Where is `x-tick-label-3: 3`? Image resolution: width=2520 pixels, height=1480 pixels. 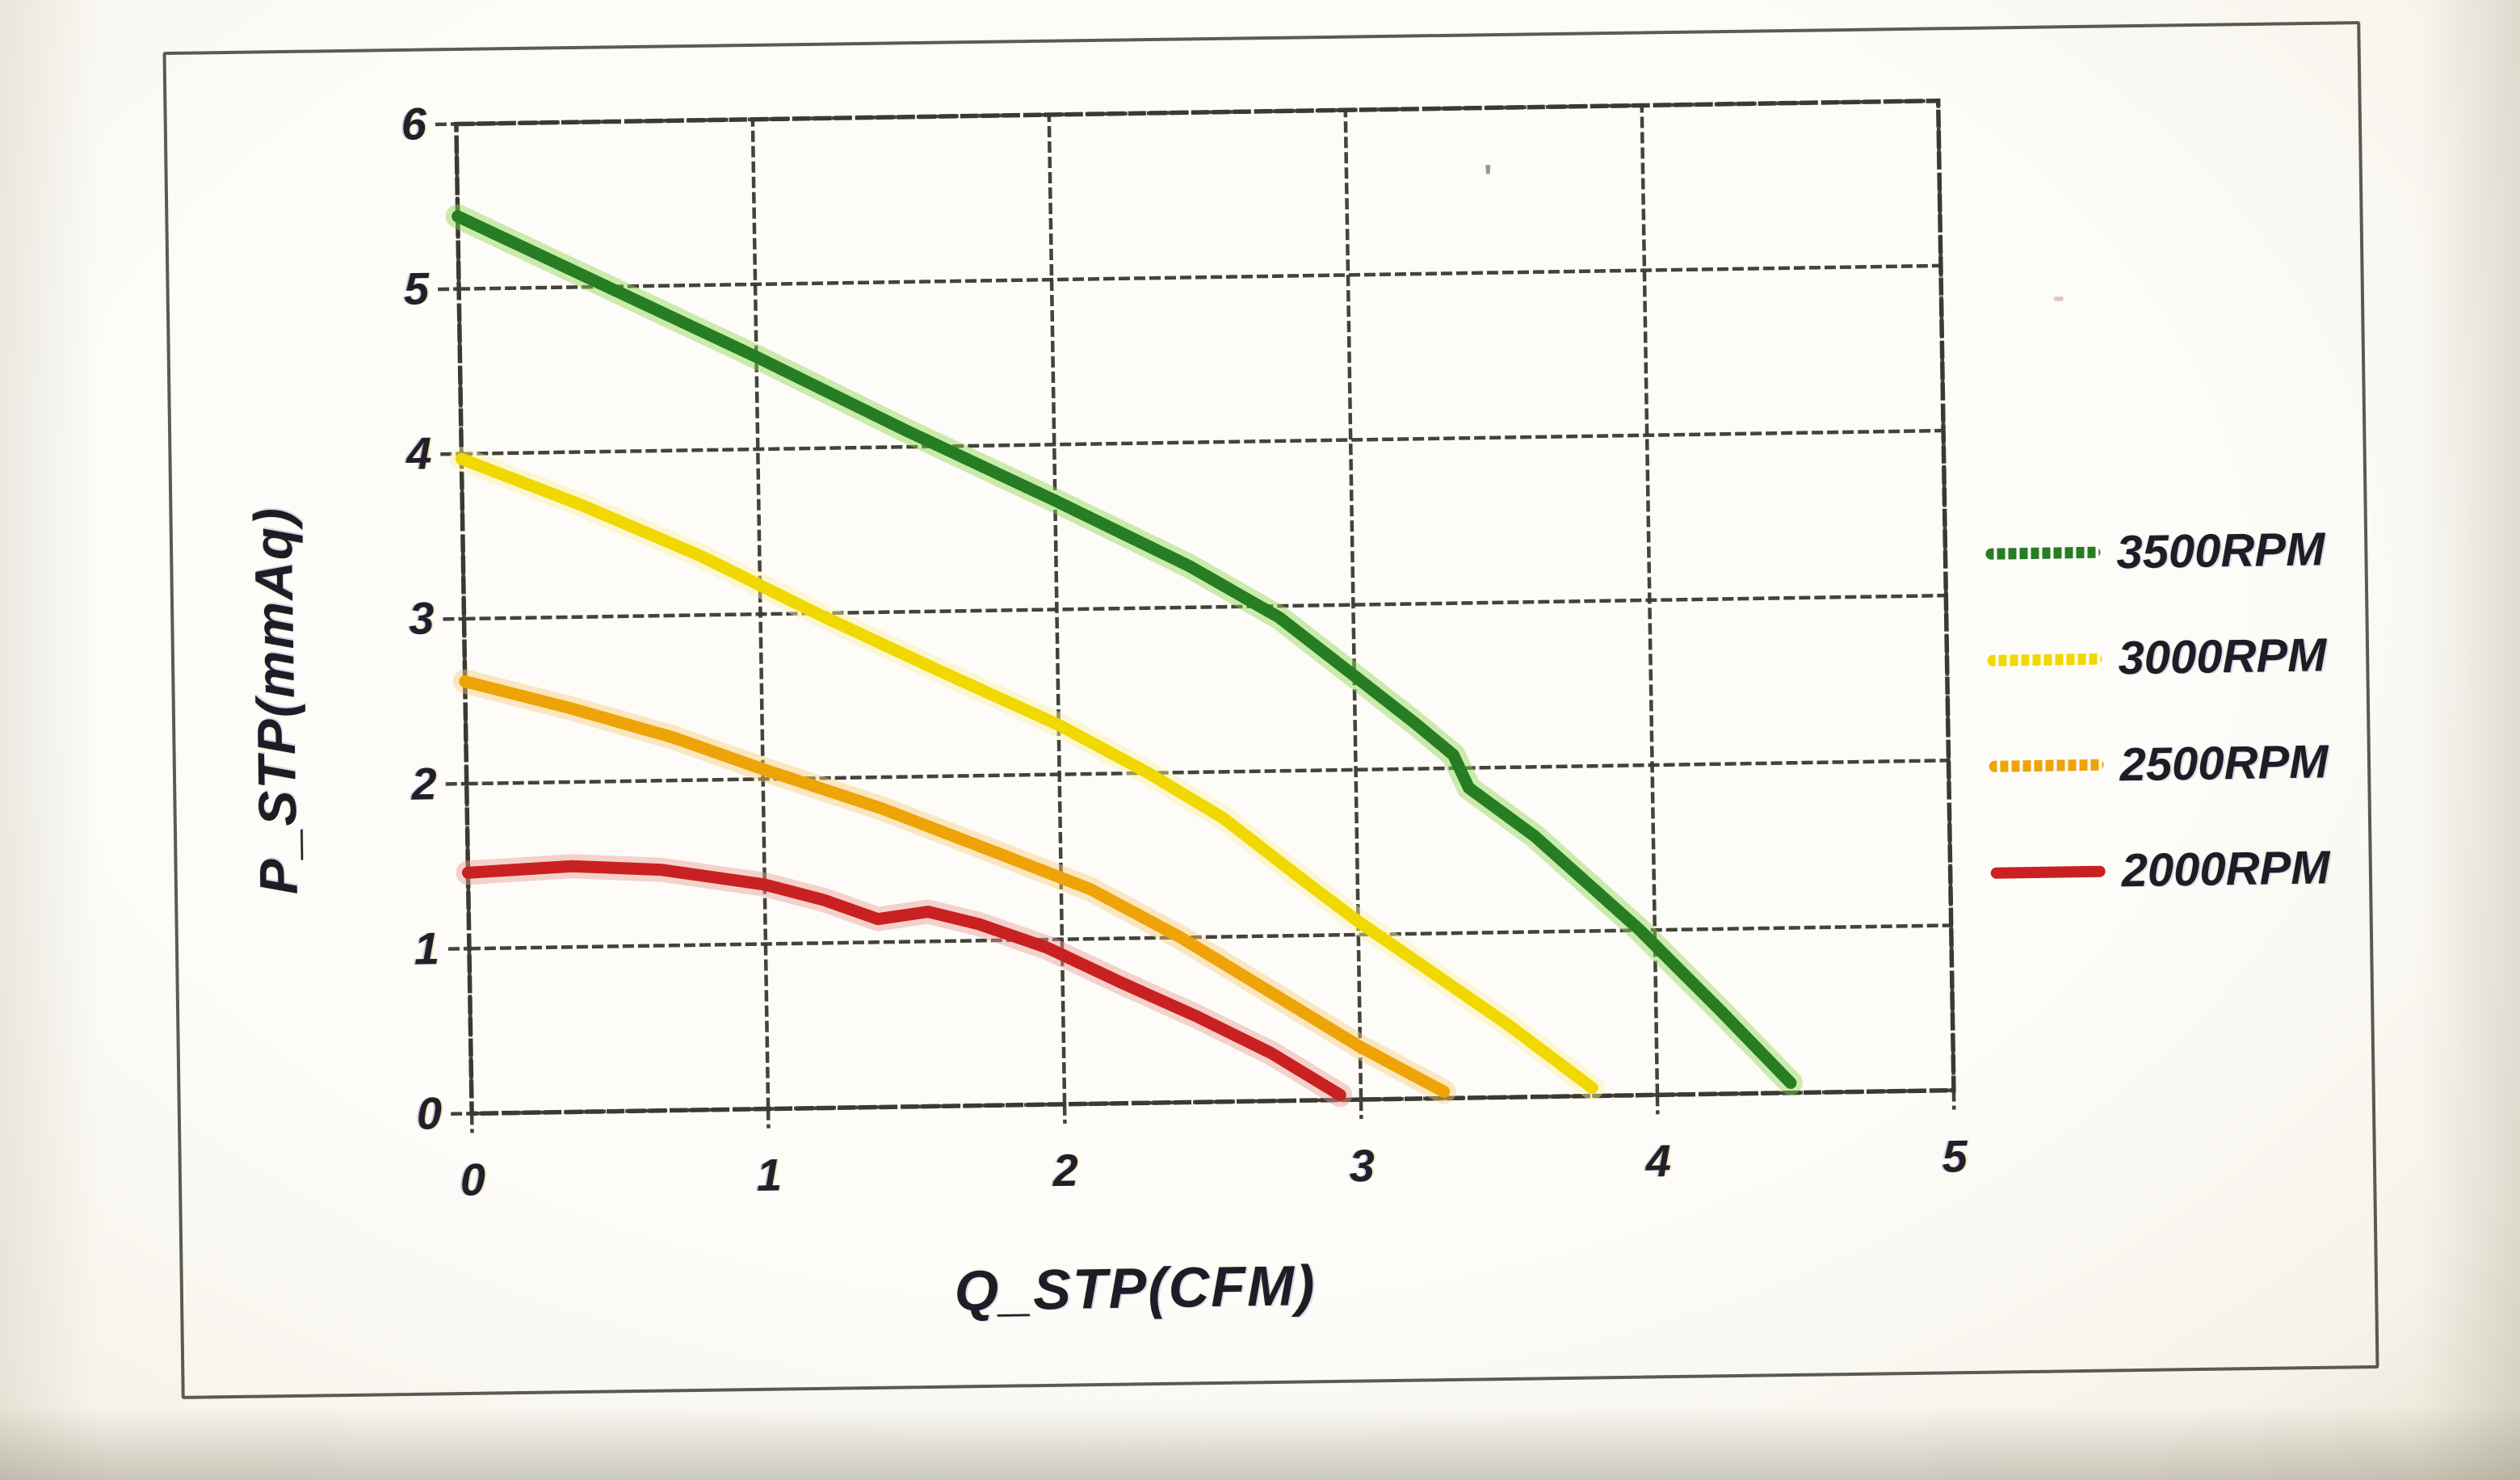
x-tick-label-3: 3 is located at coordinates (1362, 1165).